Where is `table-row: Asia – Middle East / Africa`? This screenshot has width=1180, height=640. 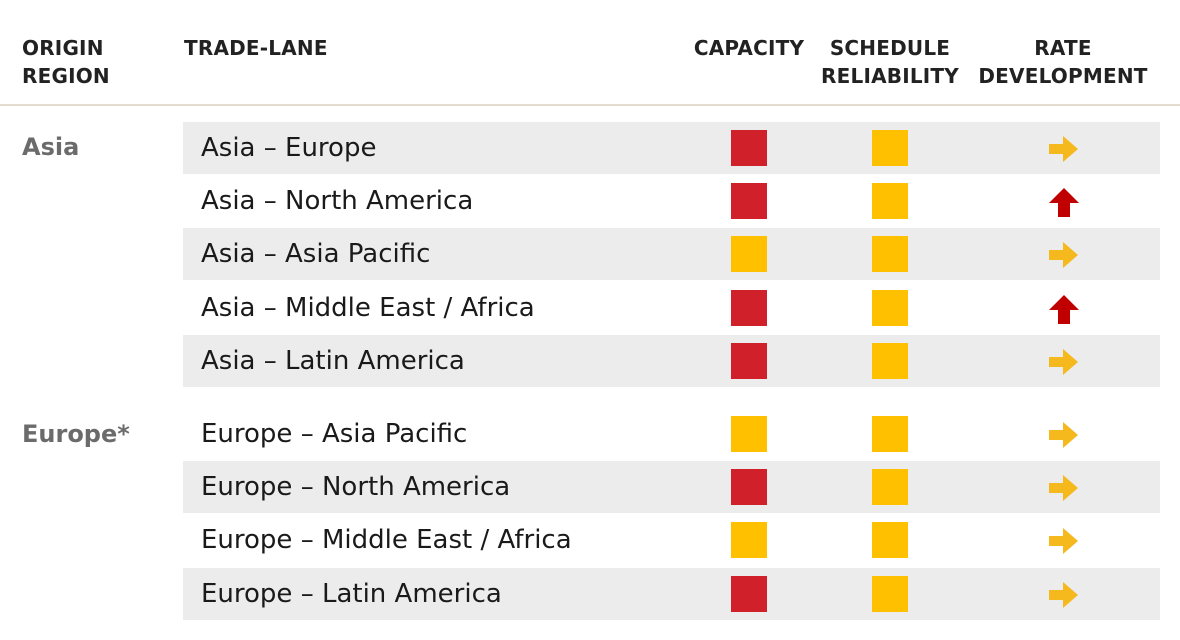
table-row: Asia – Middle East / Africa is located at coordinates (671, 308).